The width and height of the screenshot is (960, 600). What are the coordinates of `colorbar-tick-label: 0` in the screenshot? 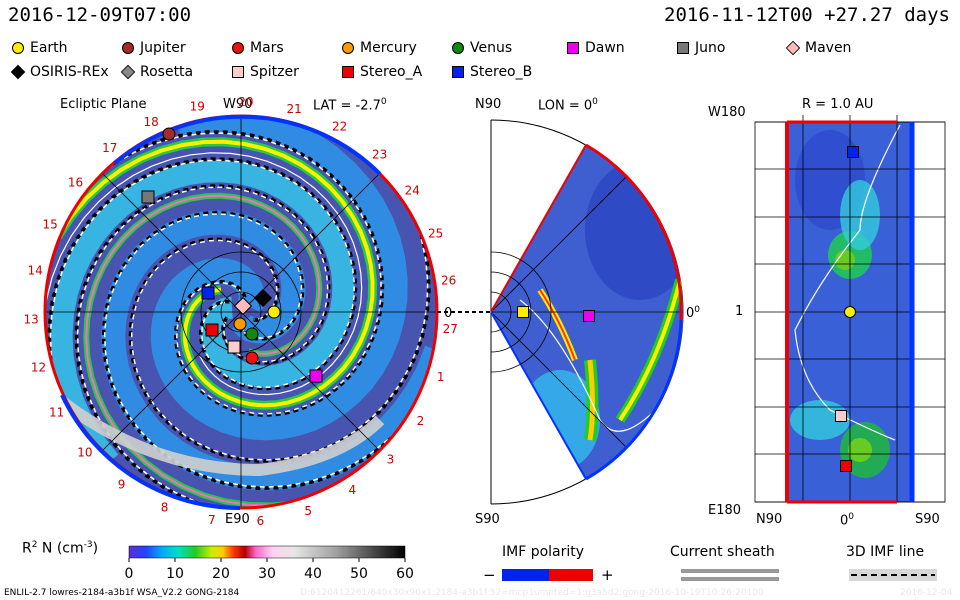 It's located at (129, 574).